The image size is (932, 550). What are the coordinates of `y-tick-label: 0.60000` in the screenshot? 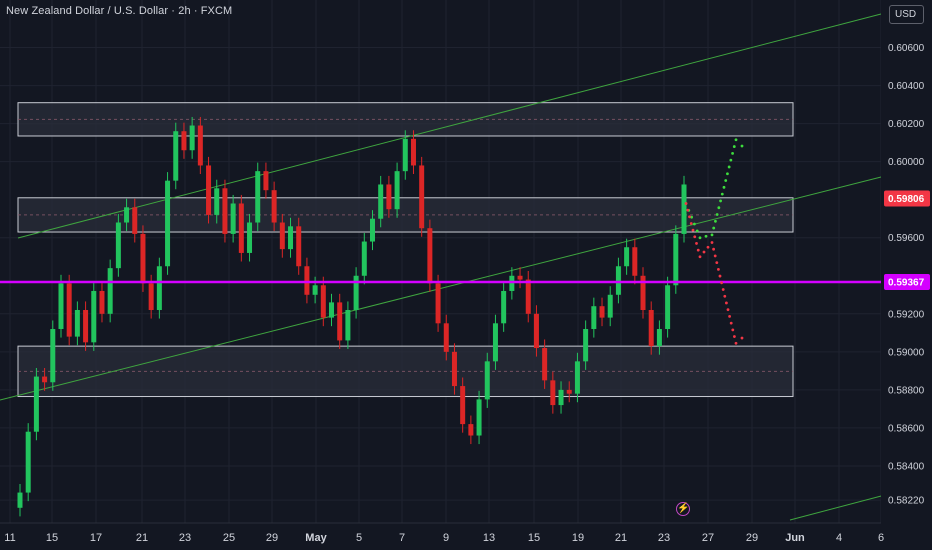 It's located at (906, 162).